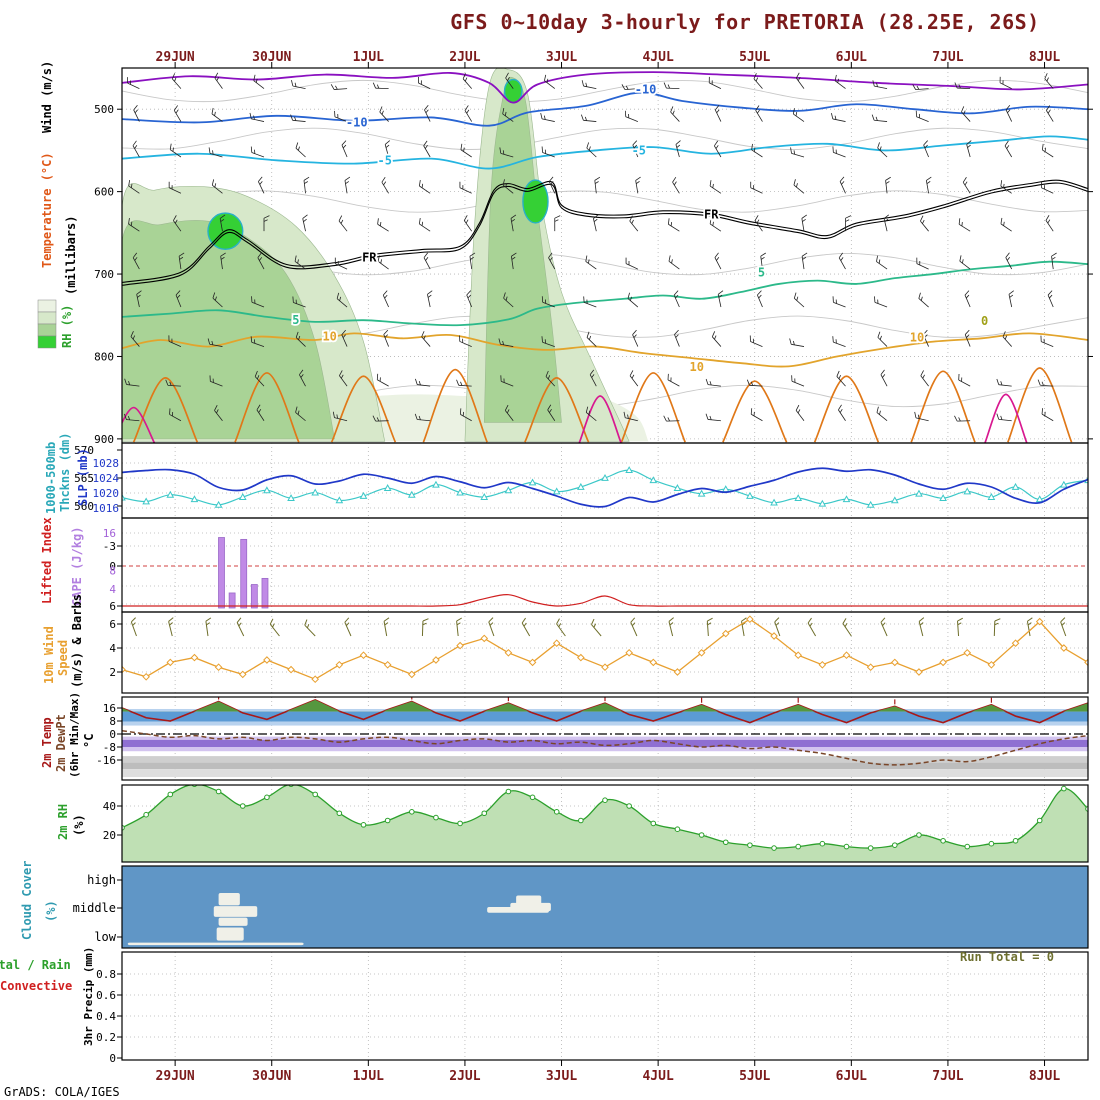 Image resolution: width=1100 pixels, height=1100 pixels. I want to click on t2m-axis-title-1: 2m Temp, so click(47, 742).